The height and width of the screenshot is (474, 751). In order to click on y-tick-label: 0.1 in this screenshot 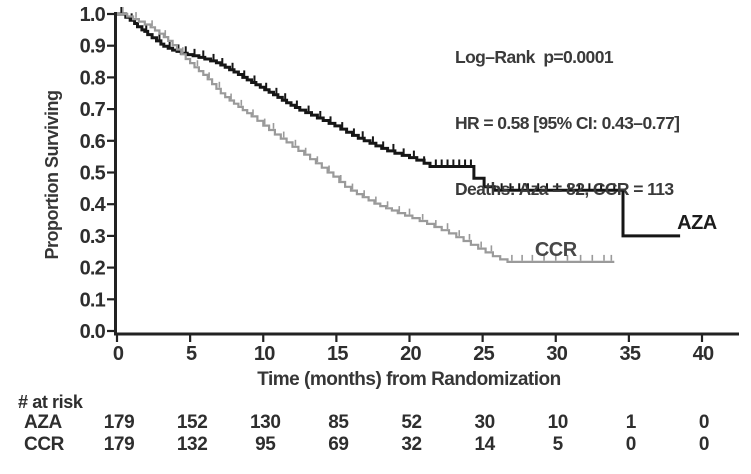, I will do `click(93, 300)`.